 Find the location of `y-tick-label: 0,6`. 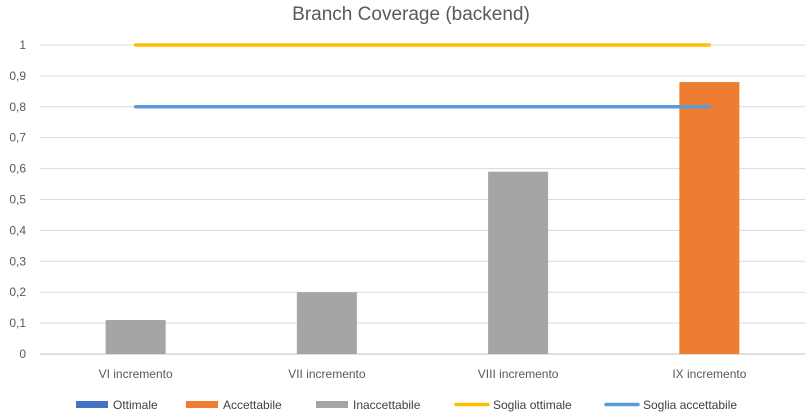

y-tick-label: 0,6 is located at coordinates (17, 169).